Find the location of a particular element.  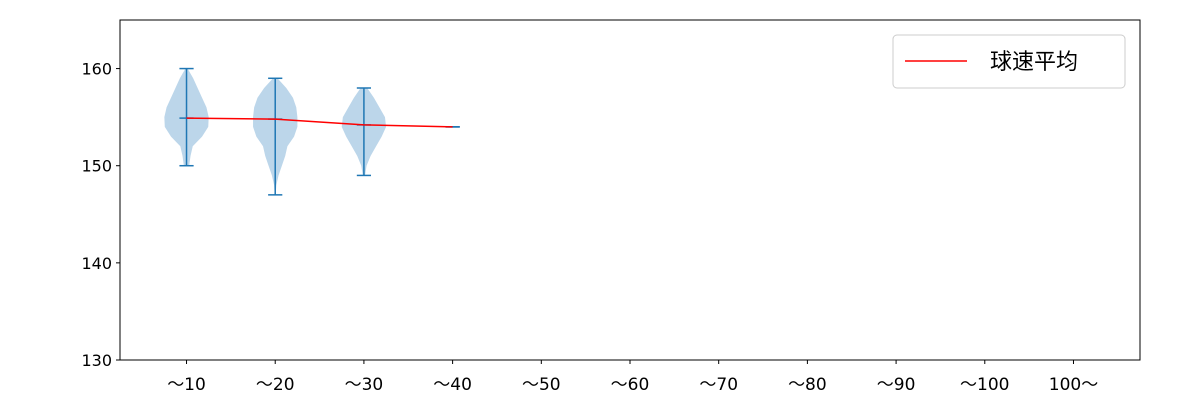

x-tick-label: 〜20 is located at coordinates (275, 385).